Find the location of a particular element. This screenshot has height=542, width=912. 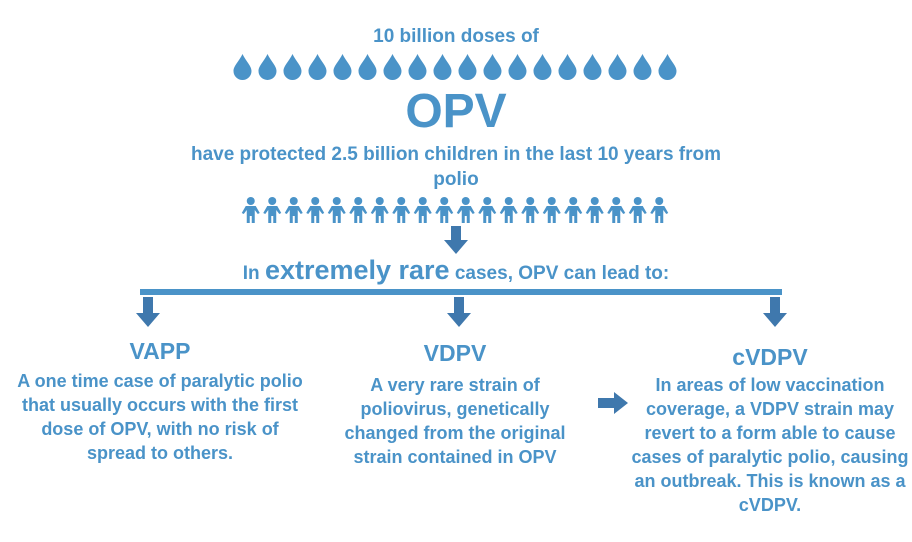

children-row is located at coordinates (455, 210).